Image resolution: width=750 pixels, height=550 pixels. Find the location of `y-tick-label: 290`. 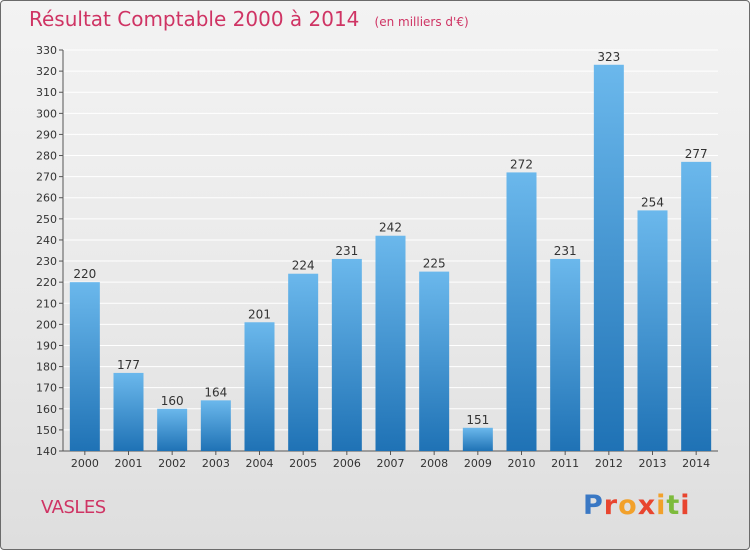

y-tick-label: 290 is located at coordinates (46, 134).